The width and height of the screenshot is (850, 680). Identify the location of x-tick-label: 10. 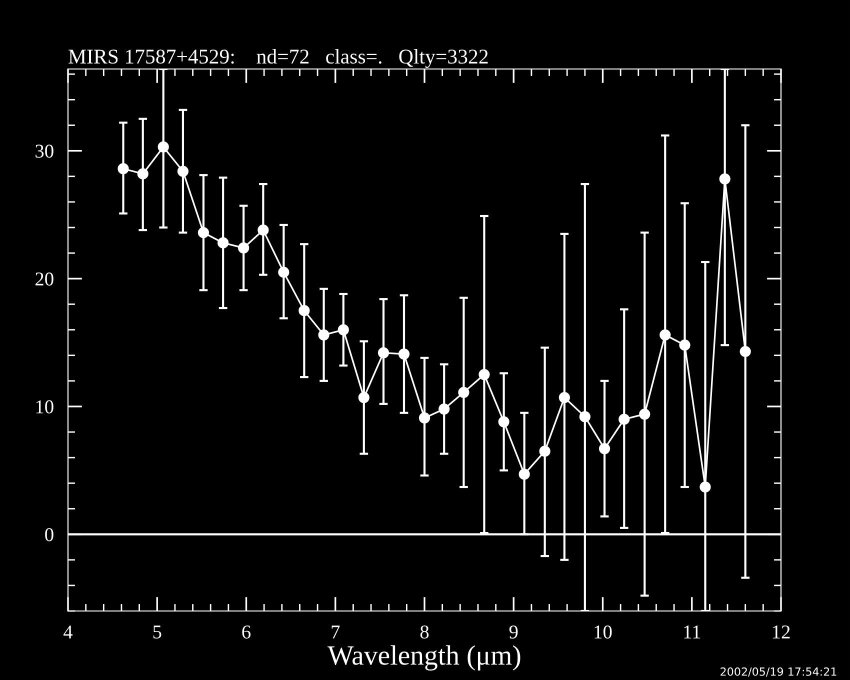
(603, 632).